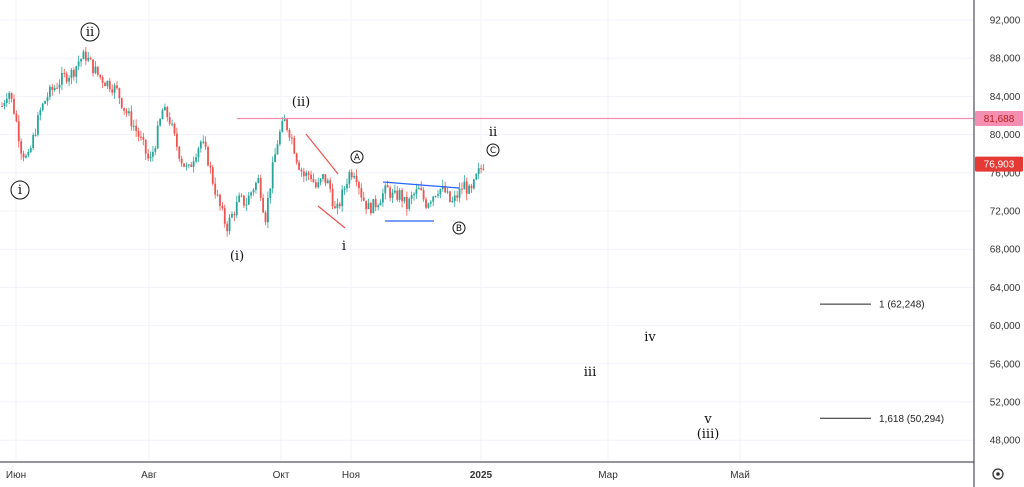 This screenshot has height=487, width=1024. Describe the element at coordinates (459, 228) in the screenshot. I see `wave-label-circle` at that location.